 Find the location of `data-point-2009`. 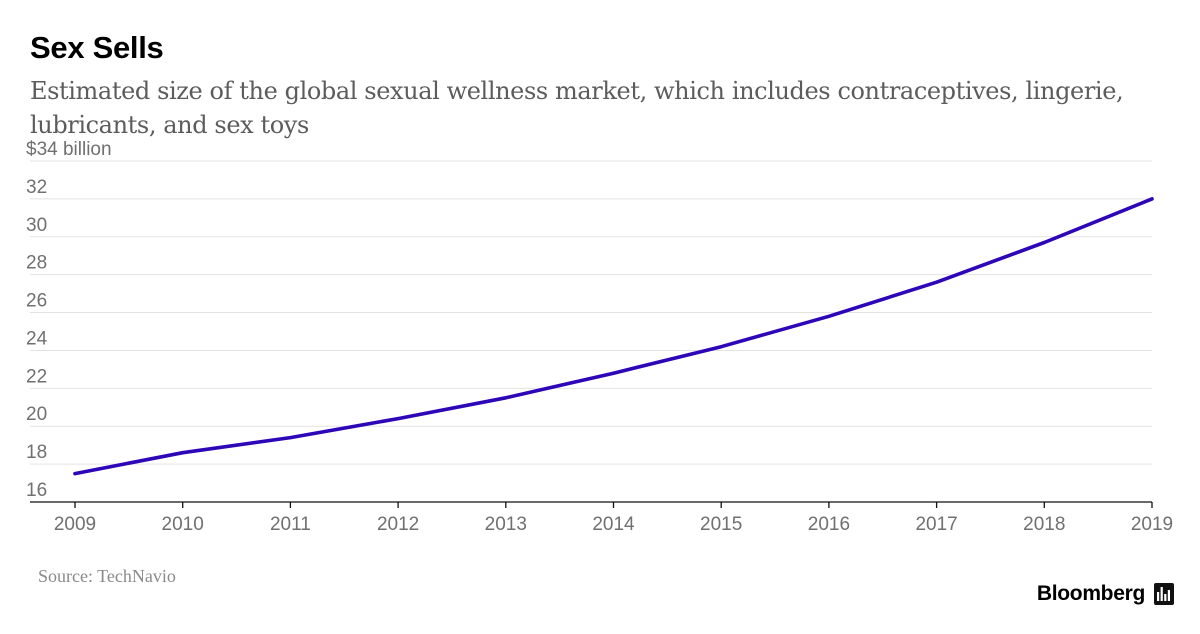

data-point-2009 is located at coordinates (75, 473).